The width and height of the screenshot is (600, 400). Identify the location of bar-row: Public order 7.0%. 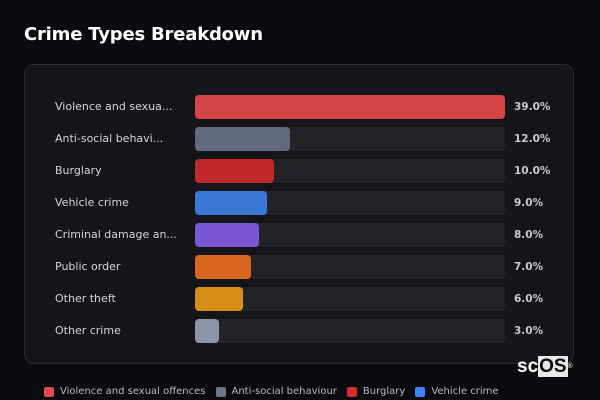
(299, 267).